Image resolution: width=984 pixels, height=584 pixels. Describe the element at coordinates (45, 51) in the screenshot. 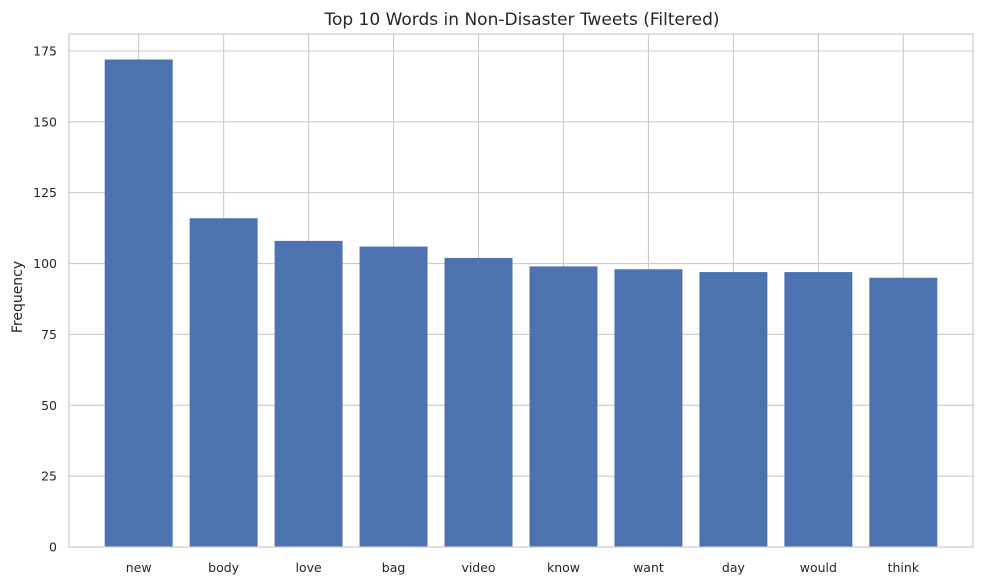

I see `y-tick-label: 175` at that location.